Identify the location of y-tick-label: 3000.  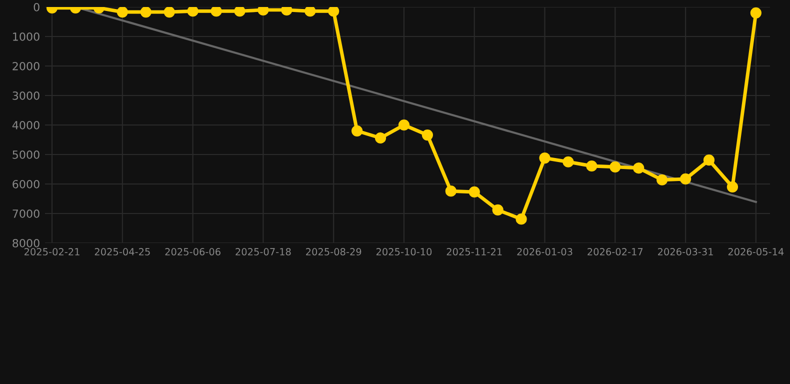
(26, 95).